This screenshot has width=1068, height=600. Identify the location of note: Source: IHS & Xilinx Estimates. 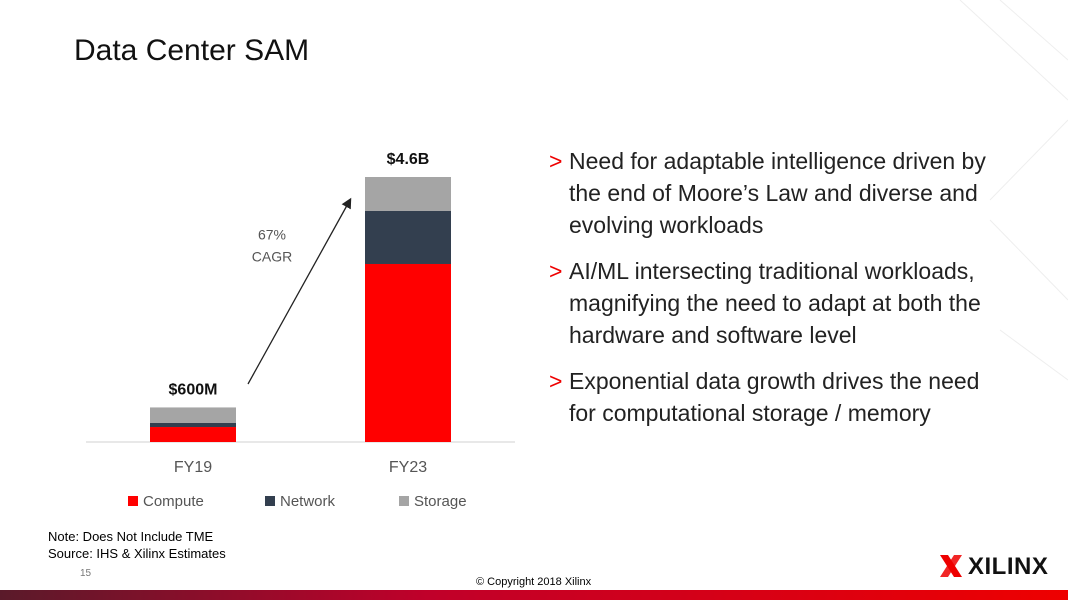
(137, 553).